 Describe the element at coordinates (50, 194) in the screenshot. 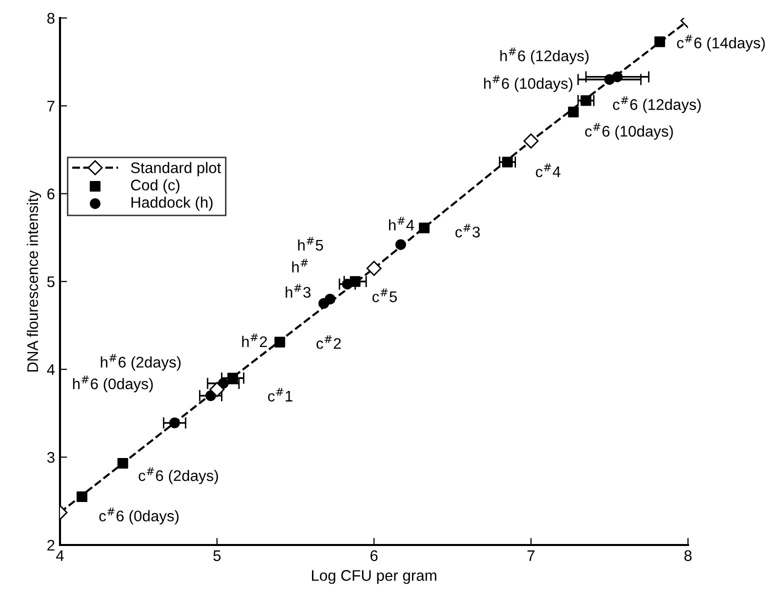

I see `y-tick-label: 6` at that location.